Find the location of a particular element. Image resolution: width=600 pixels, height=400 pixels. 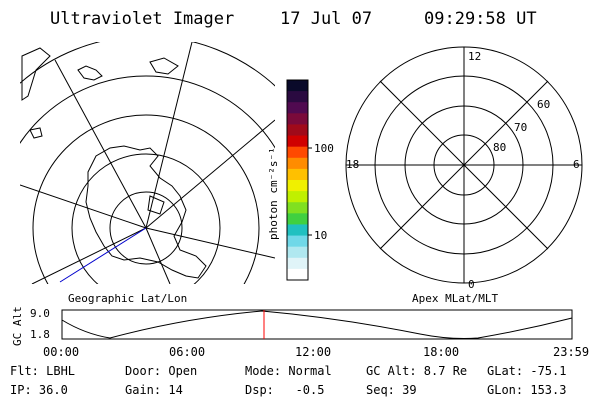

mlat-label-70: 70 is located at coordinates (520, 127).